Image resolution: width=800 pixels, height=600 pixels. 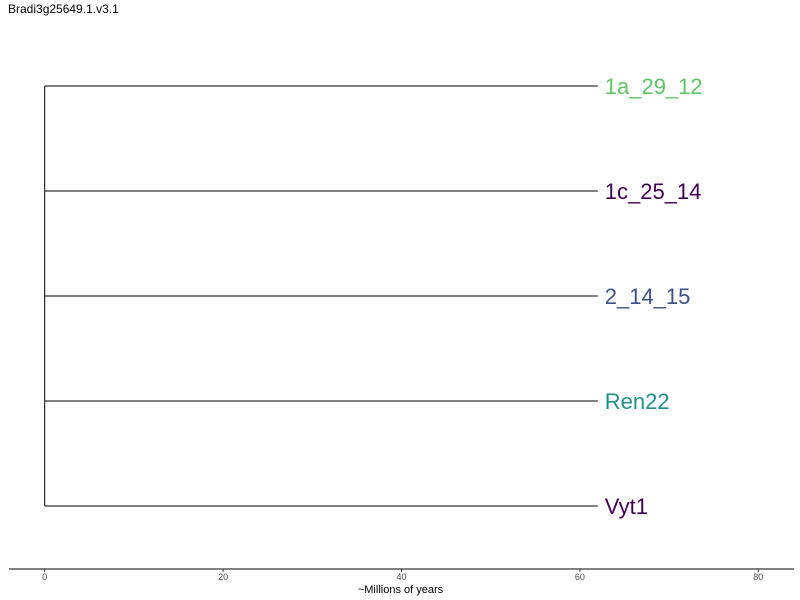 I want to click on x-tick-label-2: 40, so click(x=401, y=577).